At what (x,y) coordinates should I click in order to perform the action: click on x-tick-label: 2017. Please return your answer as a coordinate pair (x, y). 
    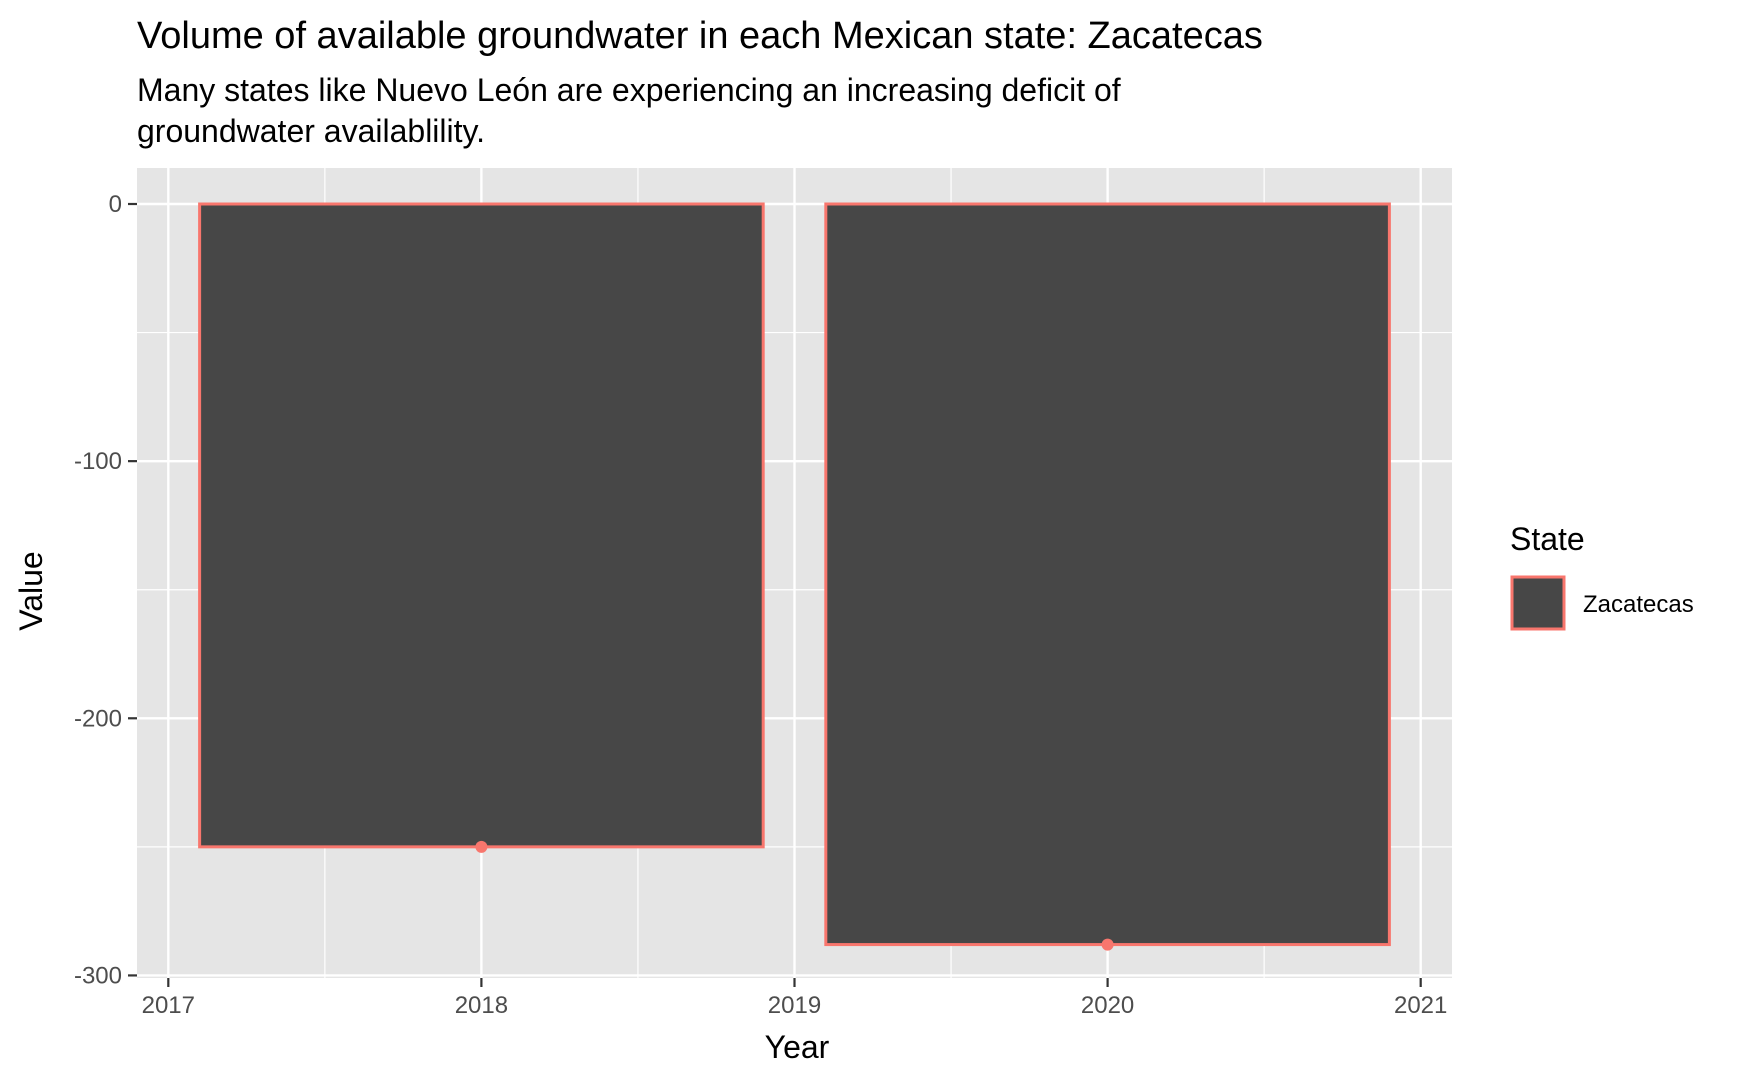
    Looking at the image, I should click on (168, 1005).